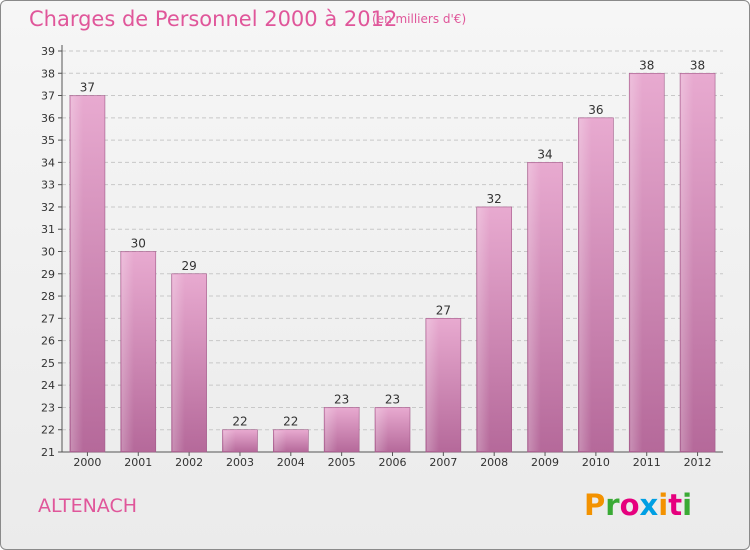  I want to click on logo-letter: t, so click(675, 505).